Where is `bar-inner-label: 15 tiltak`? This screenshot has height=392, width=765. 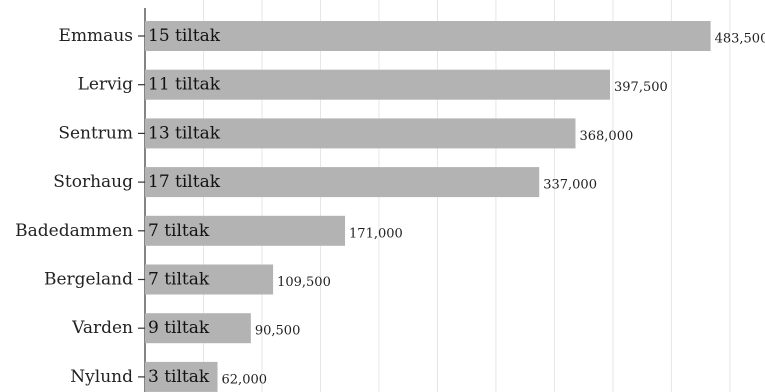
bar-inner-label: 15 tiltak is located at coordinates (184, 36).